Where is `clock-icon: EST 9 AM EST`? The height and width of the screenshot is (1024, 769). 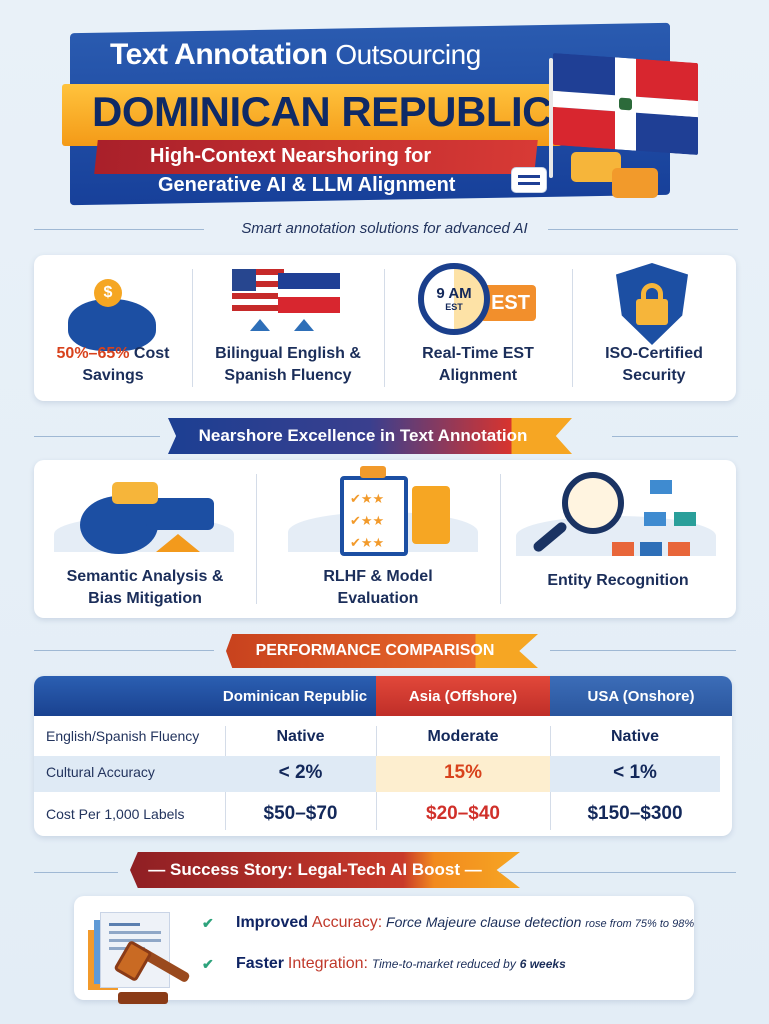 clock-icon: EST 9 AM EST is located at coordinates (483, 301).